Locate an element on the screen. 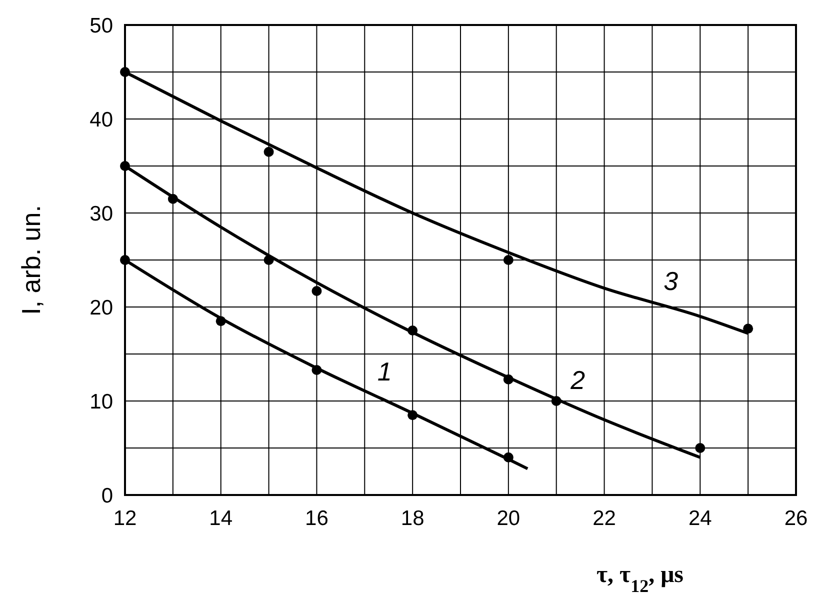 Image resolution: width=818 pixels, height=600 pixels. annotation: 1 is located at coordinates (384, 371).